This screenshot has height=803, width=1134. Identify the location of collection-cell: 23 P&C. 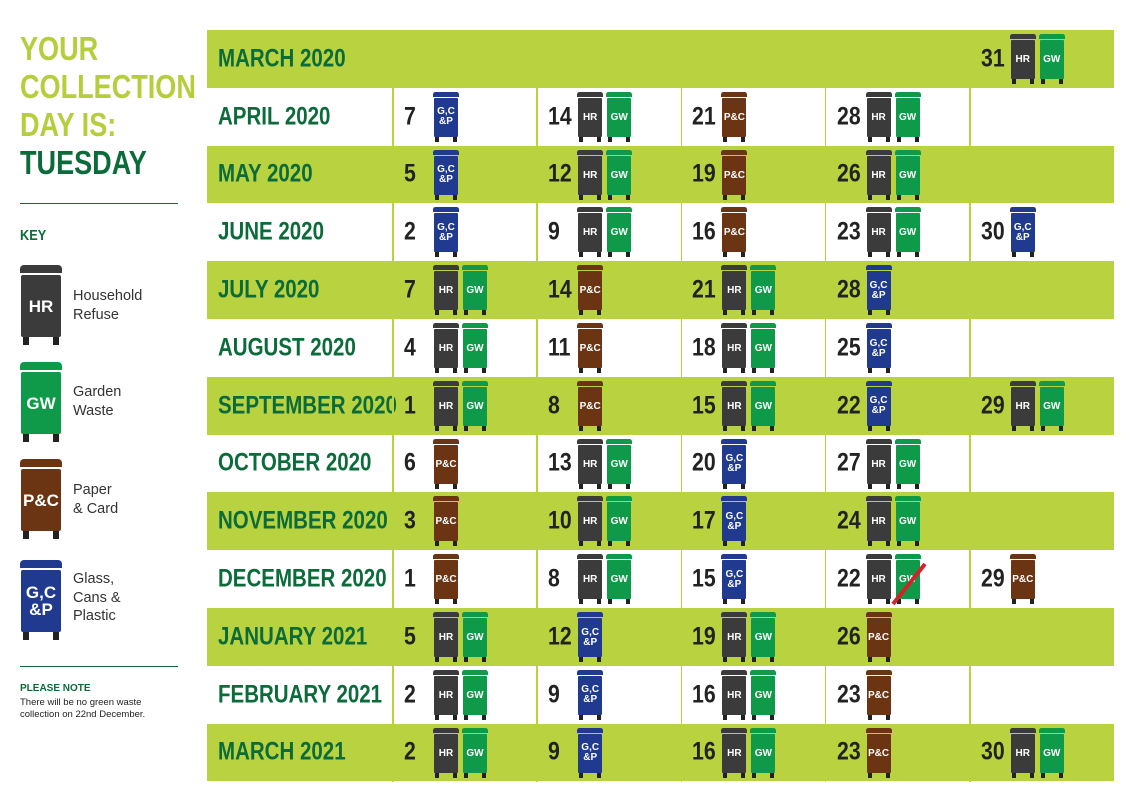
(898, 753).